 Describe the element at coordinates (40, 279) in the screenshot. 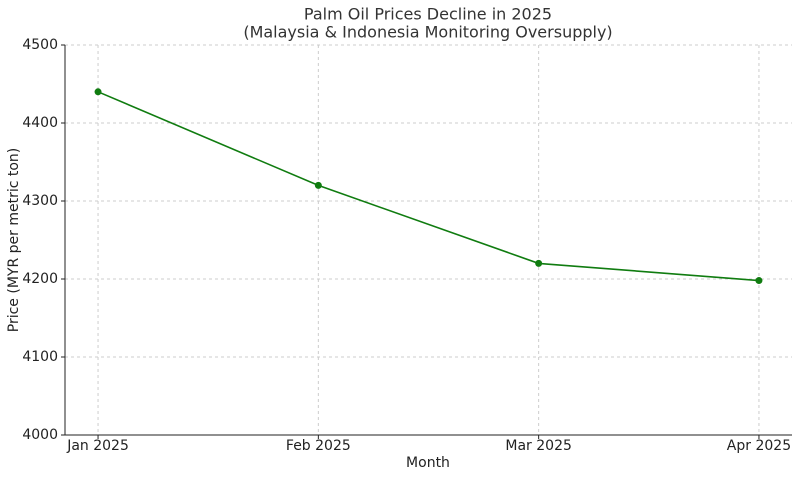

I see `y-tick-label: 4200` at that location.